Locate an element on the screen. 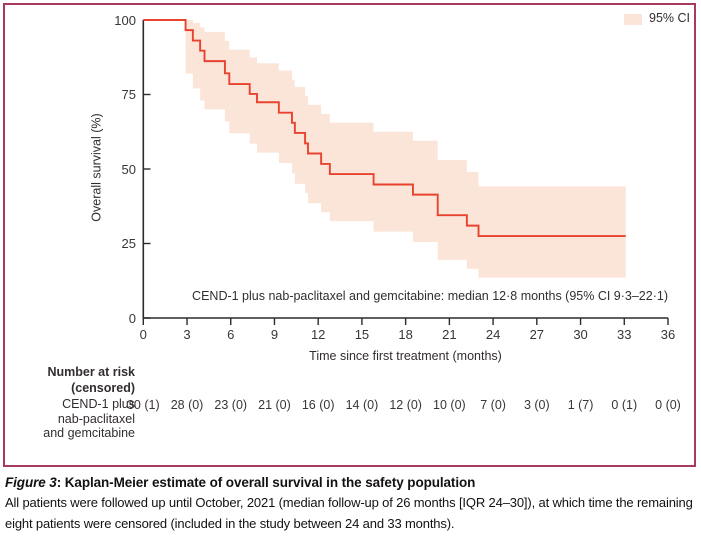 Image resolution: width=701 pixels, height=536 pixels. risk-row-label-line-1: CEND-1 plus is located at coordinates (98, 404).